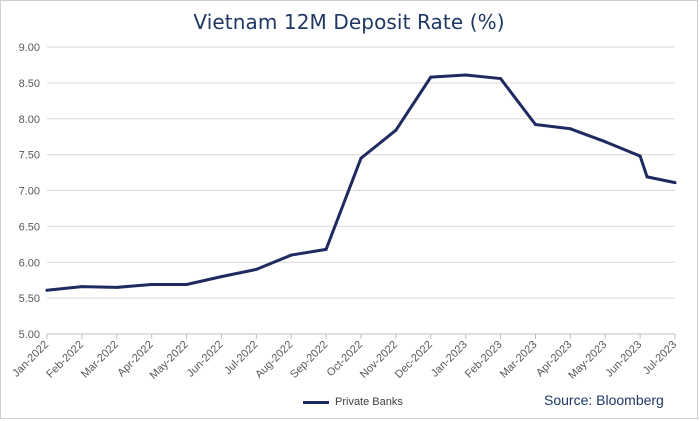 This screenshot has width=700, height=421. Describe the element at coordinates (29, 48) in the screenshot. I see `y-tick-label: 9.00` at that location.